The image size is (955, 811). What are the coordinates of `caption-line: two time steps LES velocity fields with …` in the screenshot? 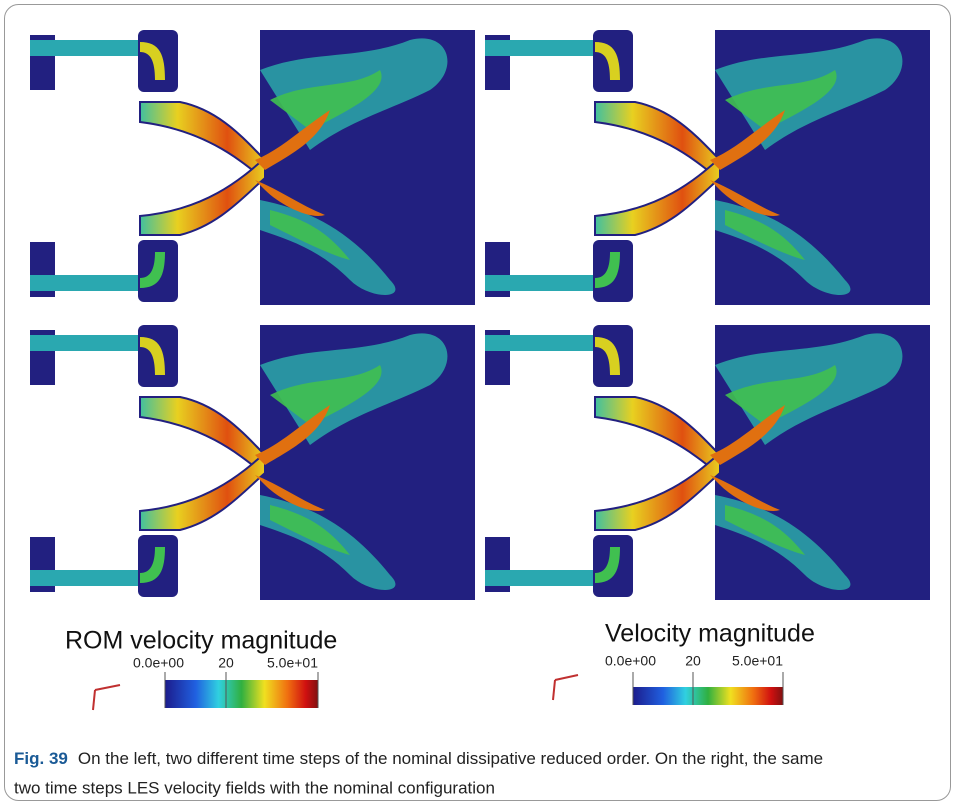 It's located at (254, 787).